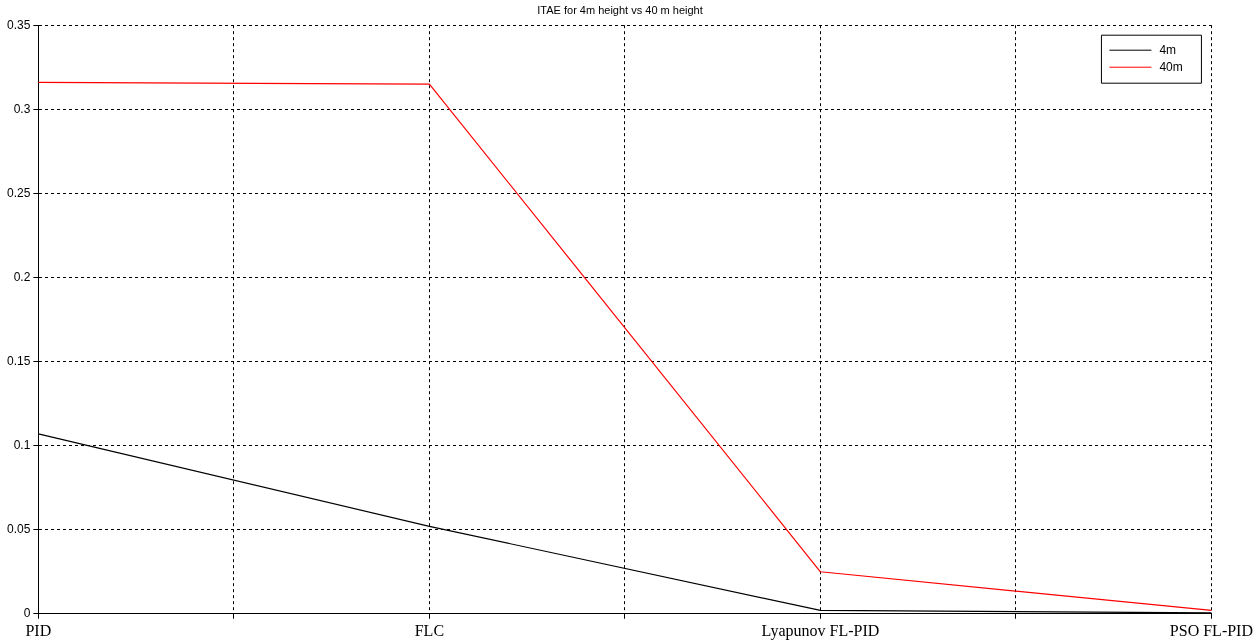 Image resolution: width=1256 pixels, height=644 pixels. What do you see at coordinates (19, 529) in the screenshot?
I see `y-tick-label: 0.05` at bounding box center [19, 529].